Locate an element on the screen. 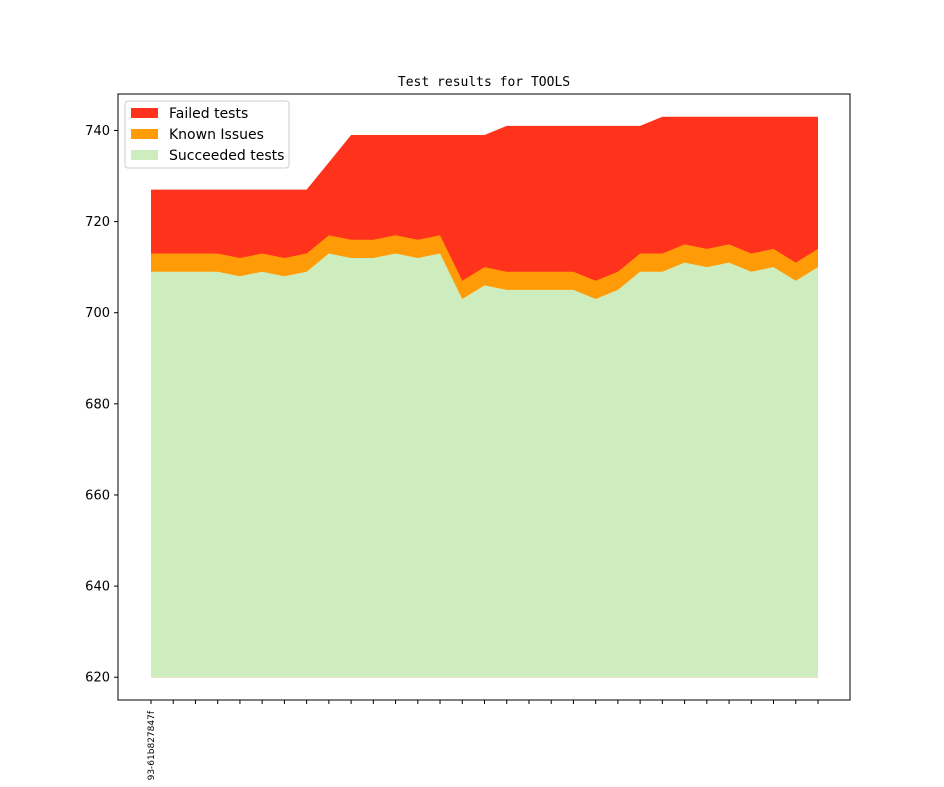  y-tick-label: 700 is located at coordinates (97, 313).